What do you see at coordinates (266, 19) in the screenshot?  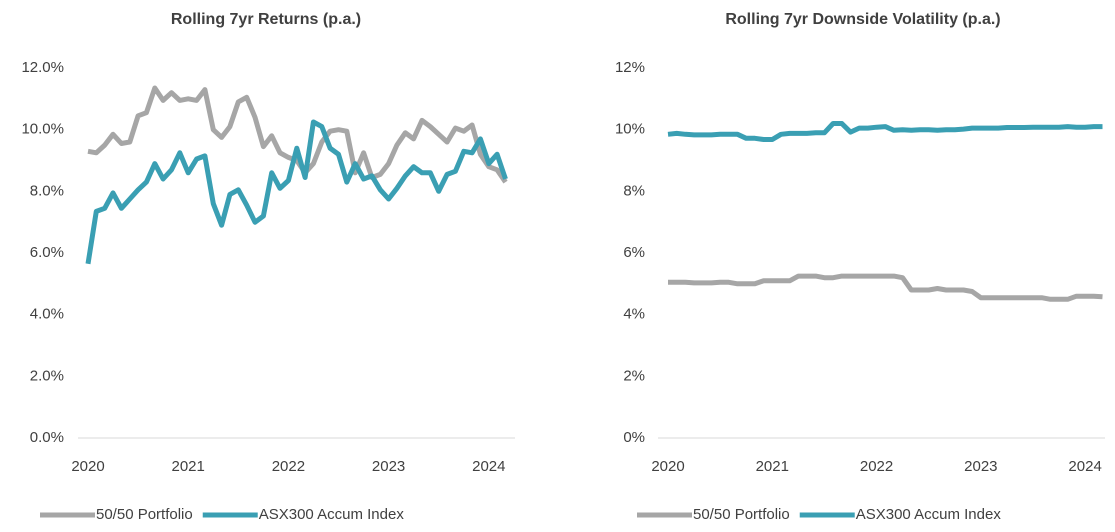 I see `chart-title: Rolling 7yr Returns (p.a.)` at bounding box center [266, 19].